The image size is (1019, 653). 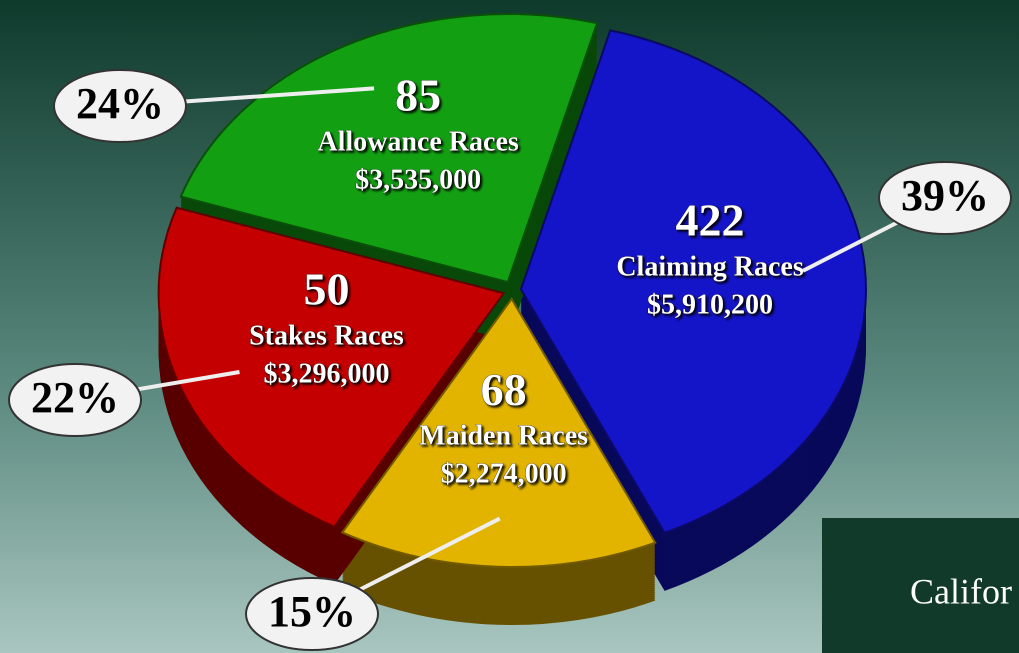 What do you see at coordinates (710, 304) in the screenshot?
I see `slice-purse: $5,910,200` at bounding box center [710, 304].